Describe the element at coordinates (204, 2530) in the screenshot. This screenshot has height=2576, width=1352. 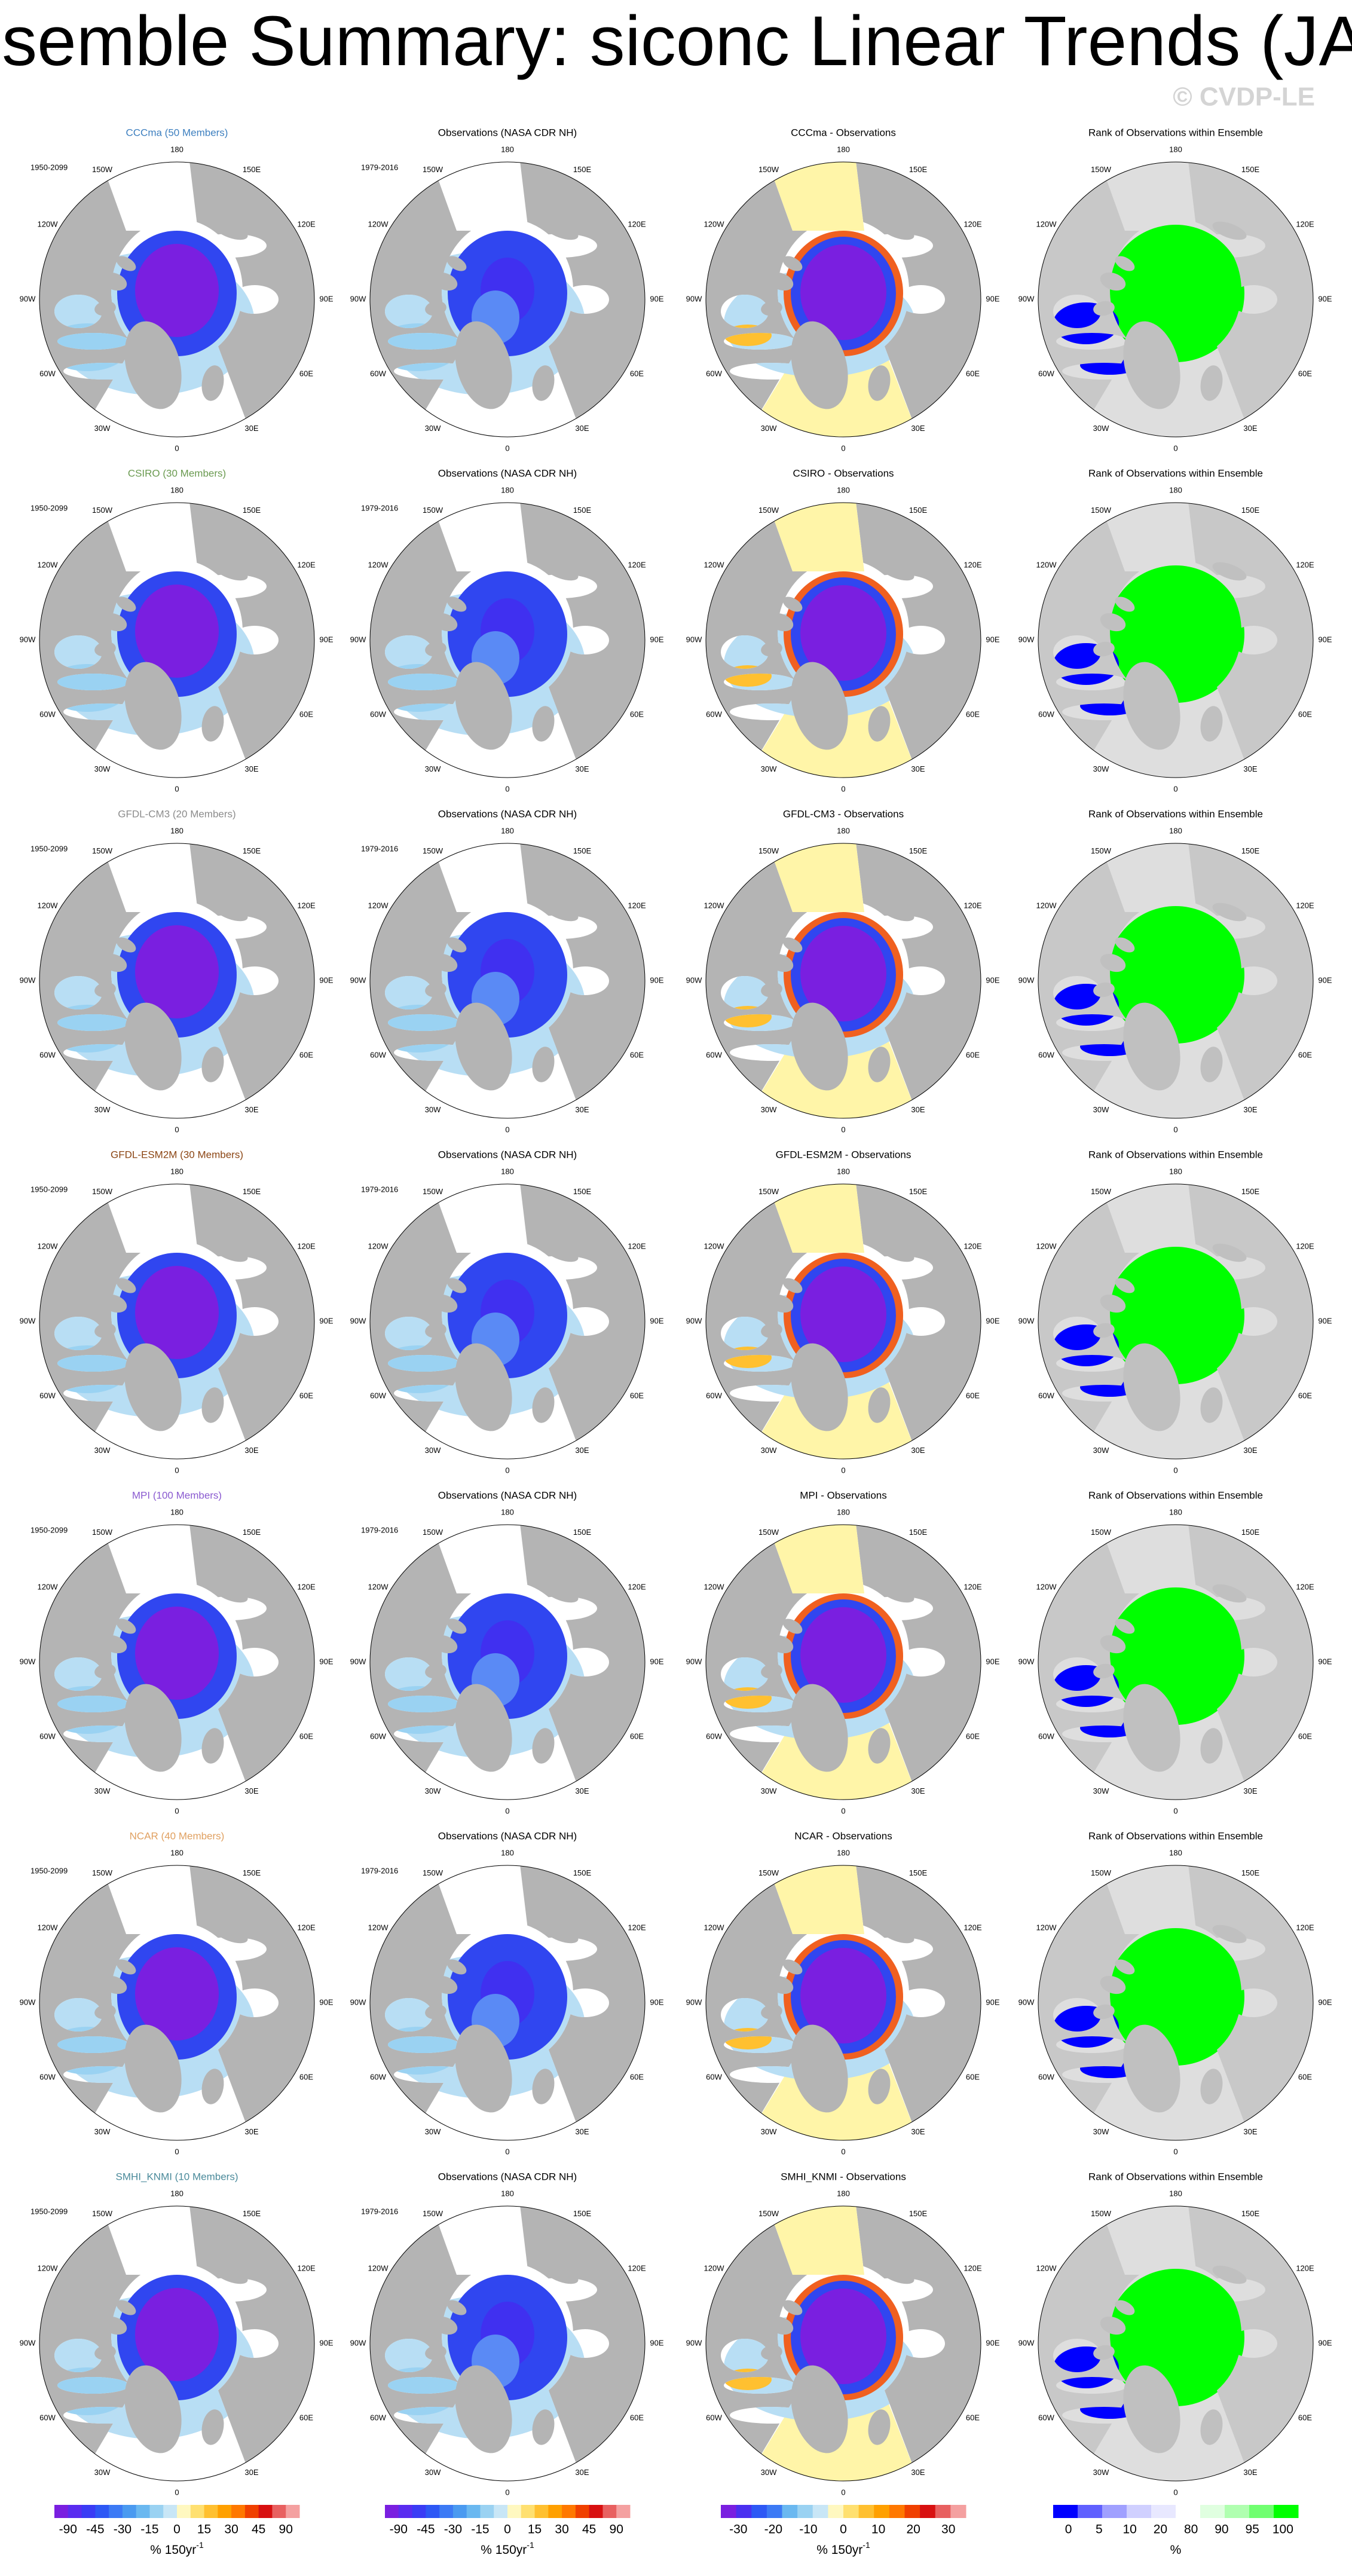
I see `colorbar-label: 15` at that location.